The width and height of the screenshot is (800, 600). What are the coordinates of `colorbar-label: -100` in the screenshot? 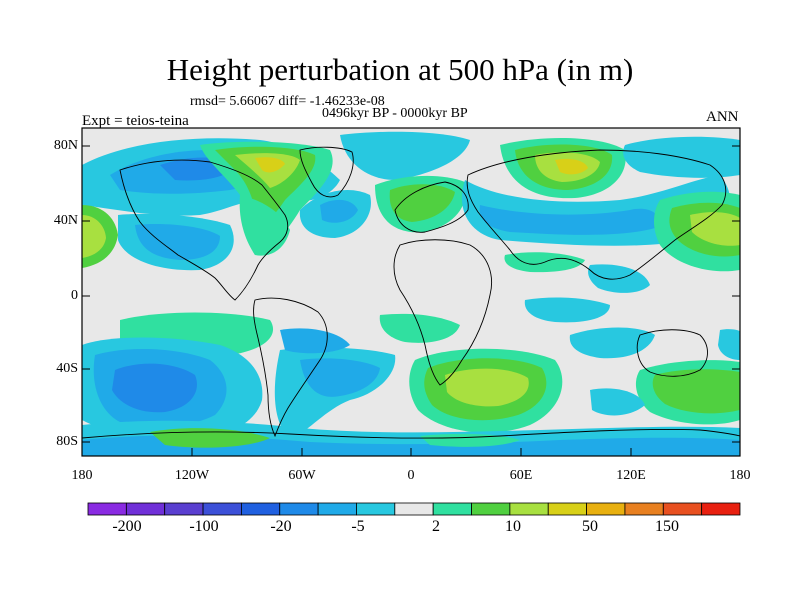 It's located at (204, 526).